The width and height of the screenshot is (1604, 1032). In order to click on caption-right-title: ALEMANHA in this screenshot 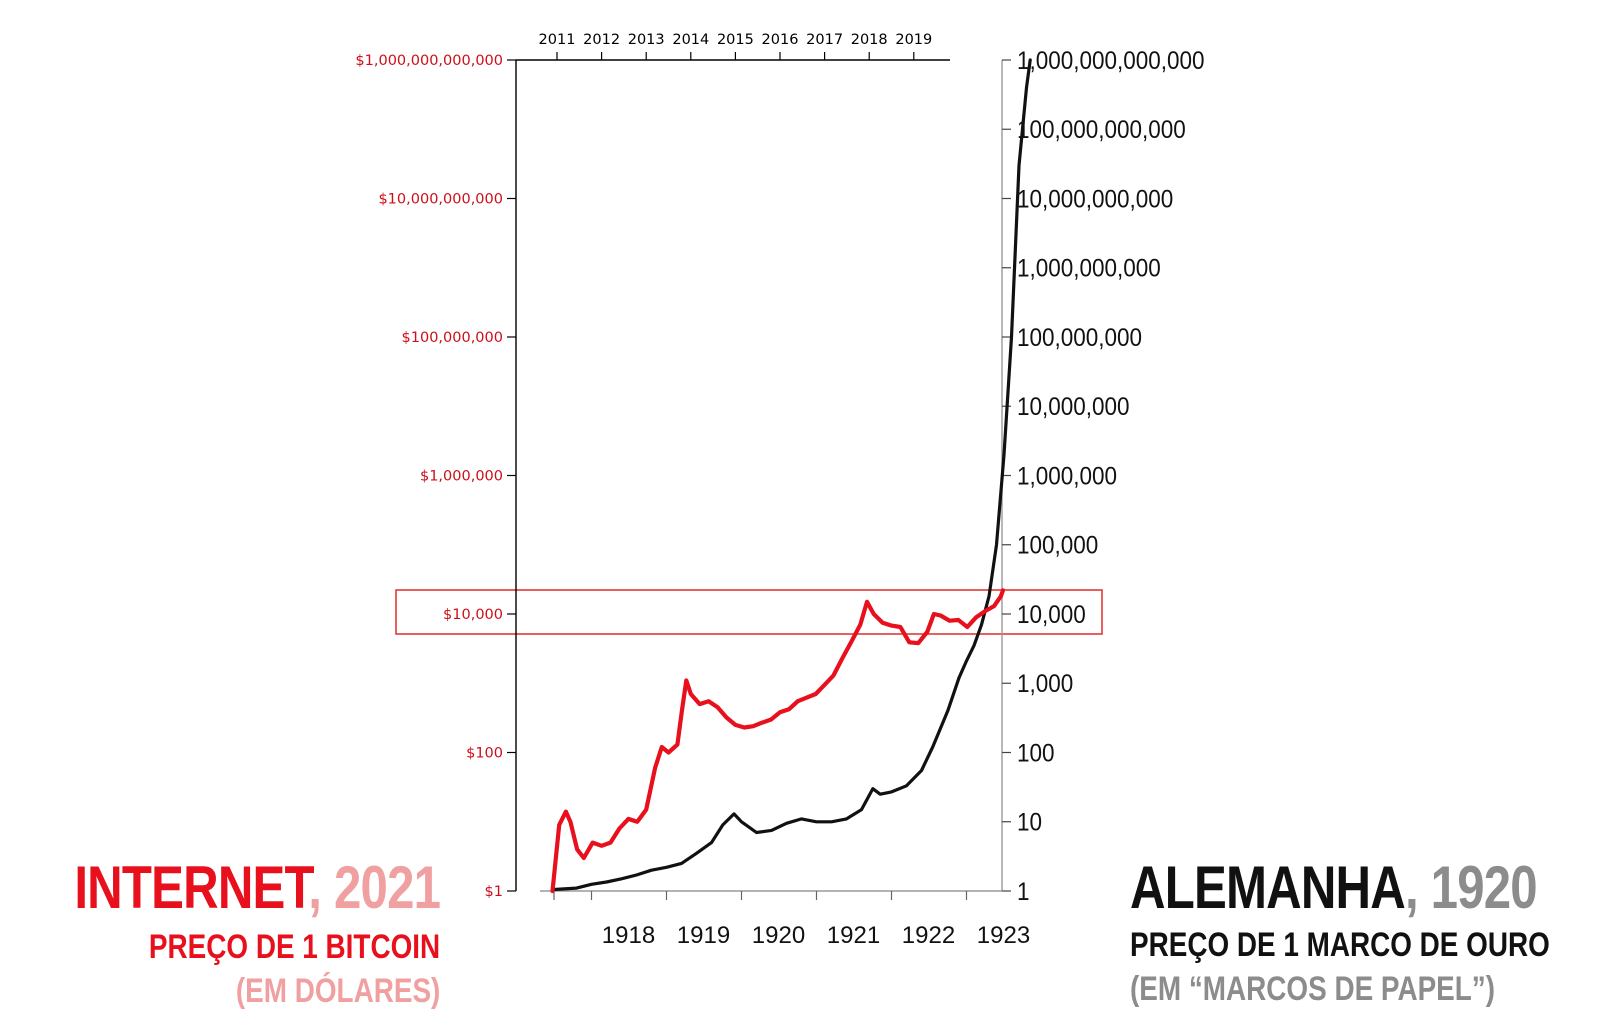, I will do `click(1268, 887)`.